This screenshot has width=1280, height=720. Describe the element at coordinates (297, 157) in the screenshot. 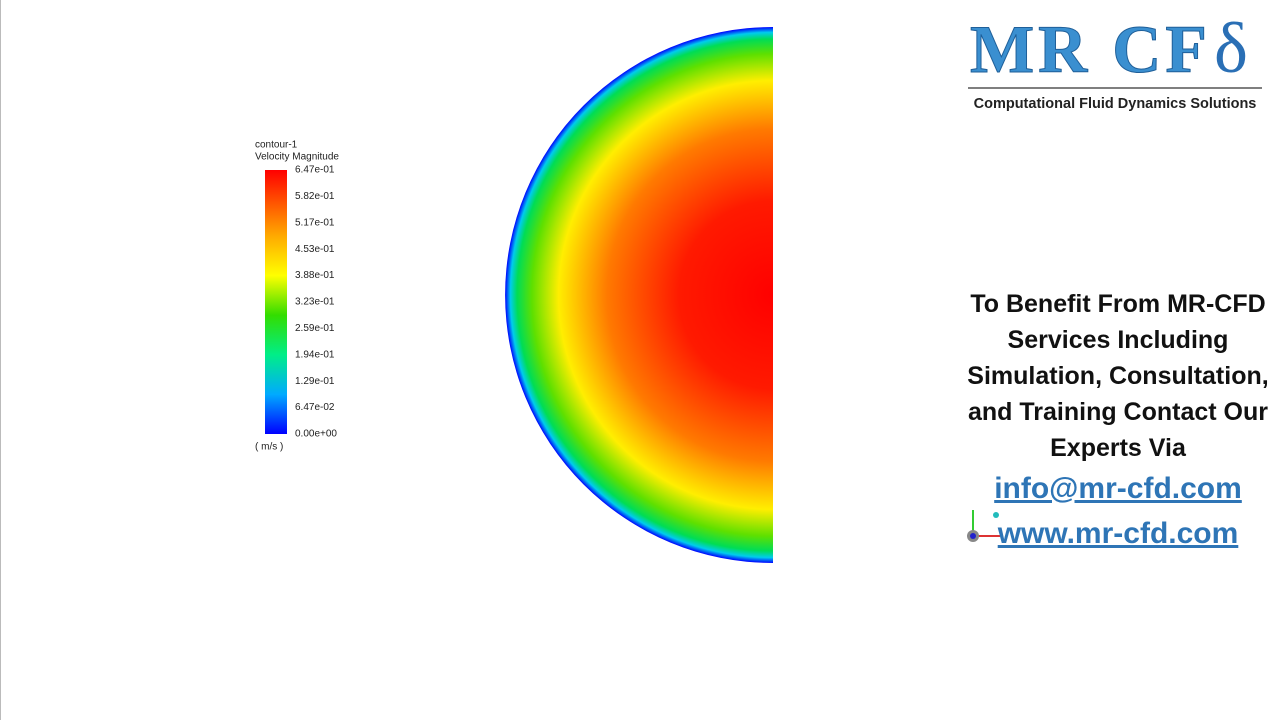

I see `legend-quantity: Velocity Magnitude` at that location.